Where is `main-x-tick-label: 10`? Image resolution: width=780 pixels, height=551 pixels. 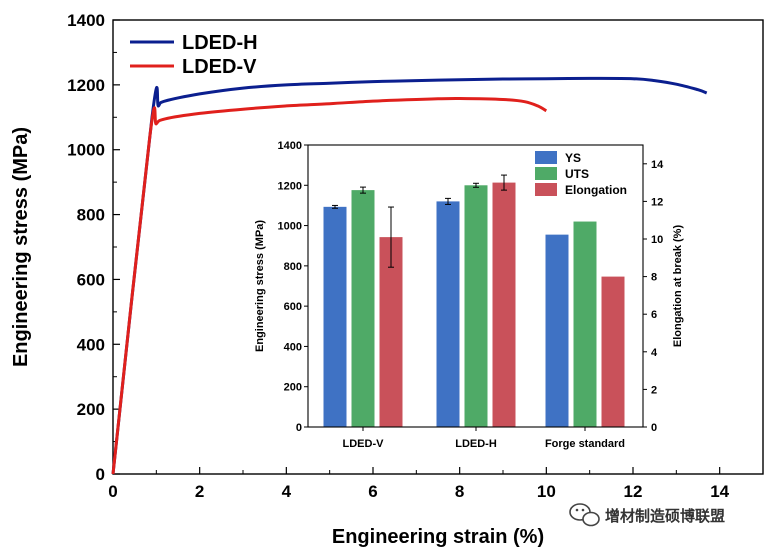 main-x-tick-label: 10 is located at coordinates (546, 491).